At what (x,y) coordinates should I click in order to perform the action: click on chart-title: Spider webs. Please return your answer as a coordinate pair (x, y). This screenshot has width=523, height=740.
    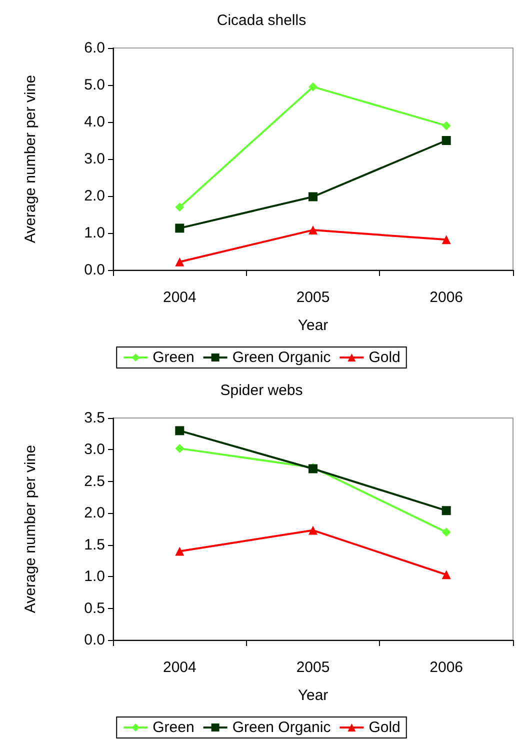
    Looking at the image, I should click on (261, 390).